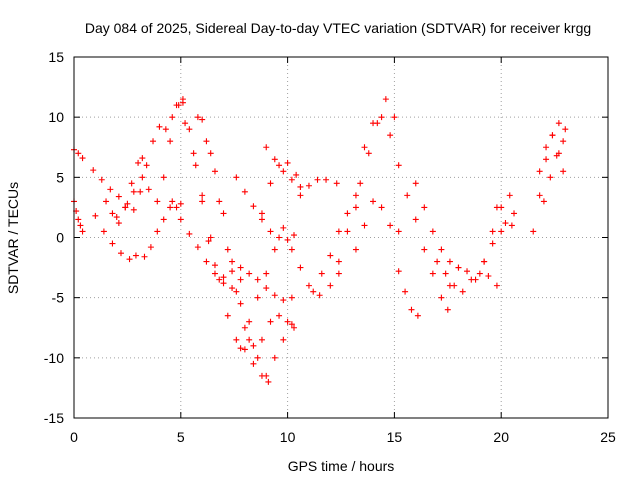 The width and height of the screenshot is (640, 480). Describe the element at coordinates (54, 418) in the screenshot. I see `y-tick-label: -15` at that location.